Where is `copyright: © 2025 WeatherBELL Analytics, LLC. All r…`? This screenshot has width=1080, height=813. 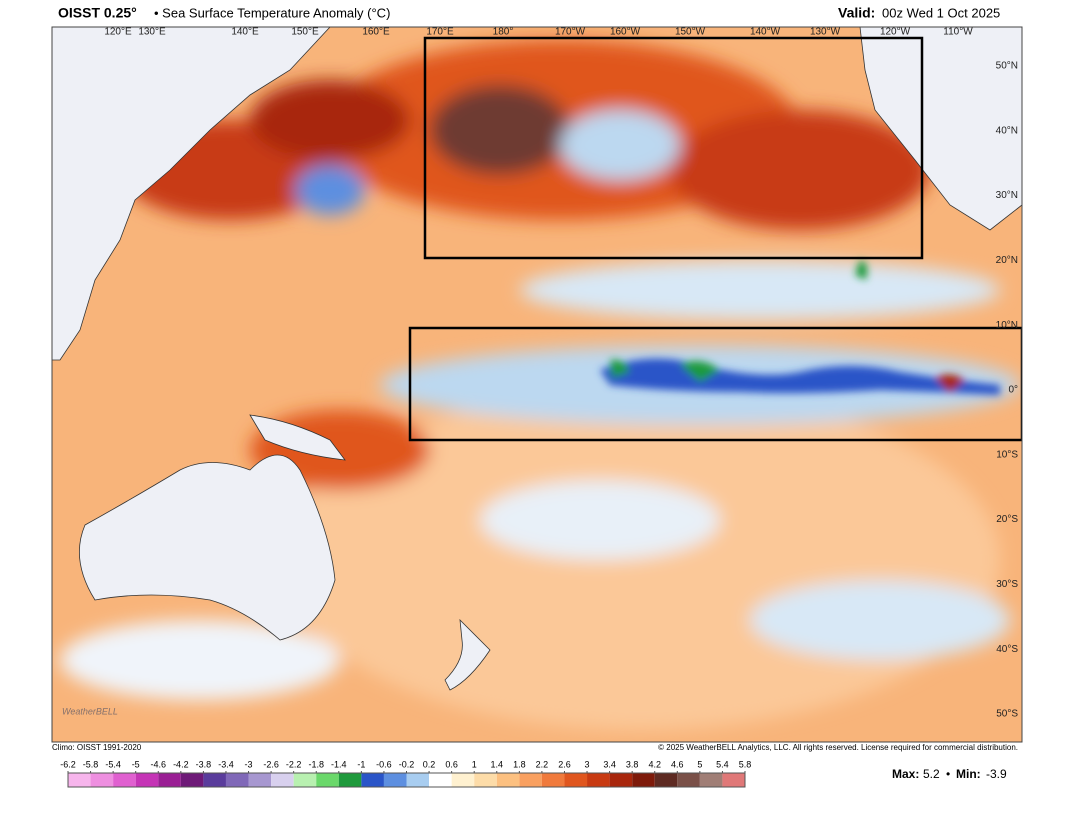
copyright: © 2025 WeatherBELL Analytics, LLC. All r… is located at coordinates (838, 747).